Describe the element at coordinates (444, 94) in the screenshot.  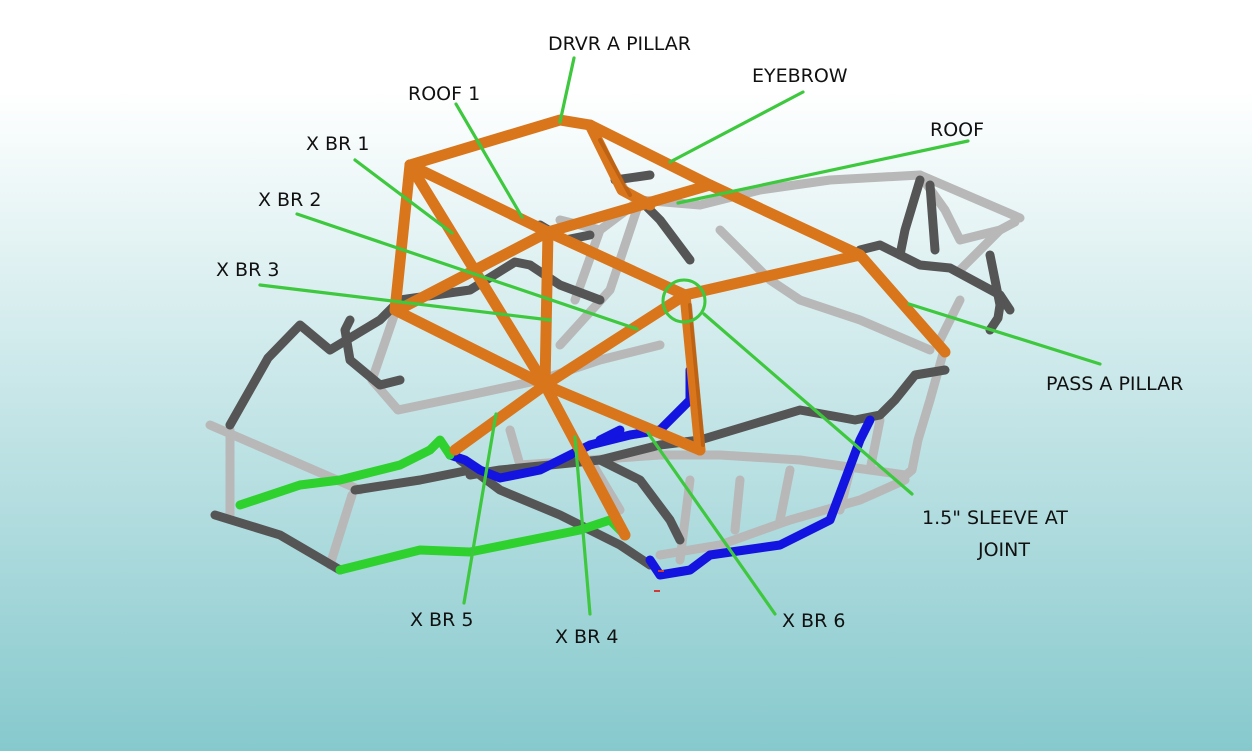
I see `label-roof-1: ROOF 1` at that location.